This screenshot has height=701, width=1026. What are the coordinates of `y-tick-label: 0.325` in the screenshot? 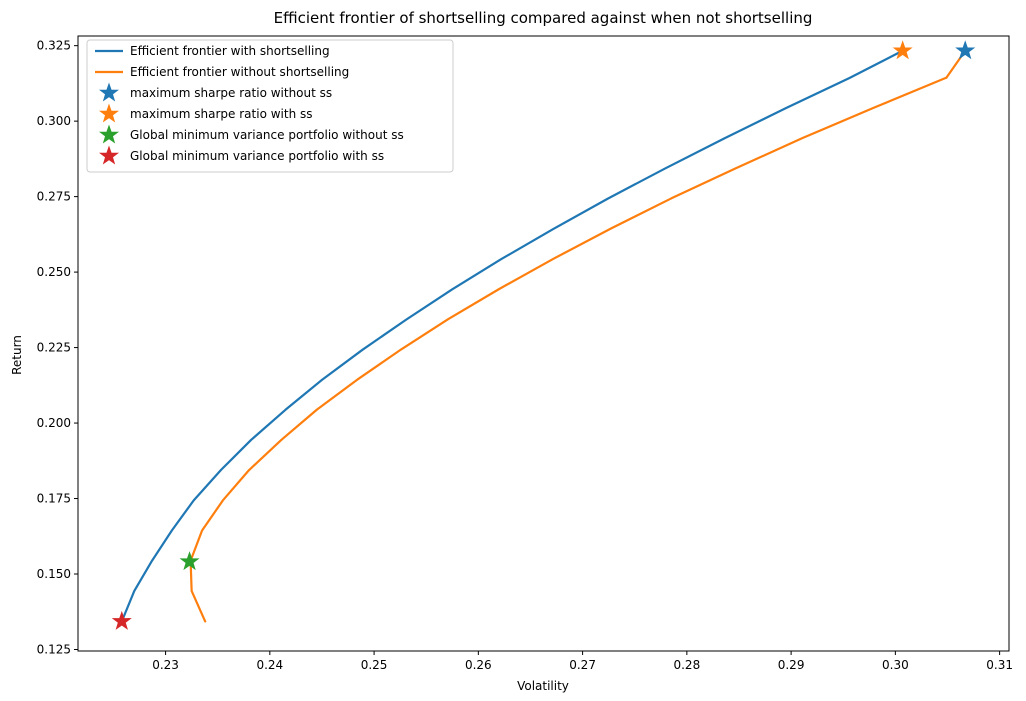 It's located at (54, 46).